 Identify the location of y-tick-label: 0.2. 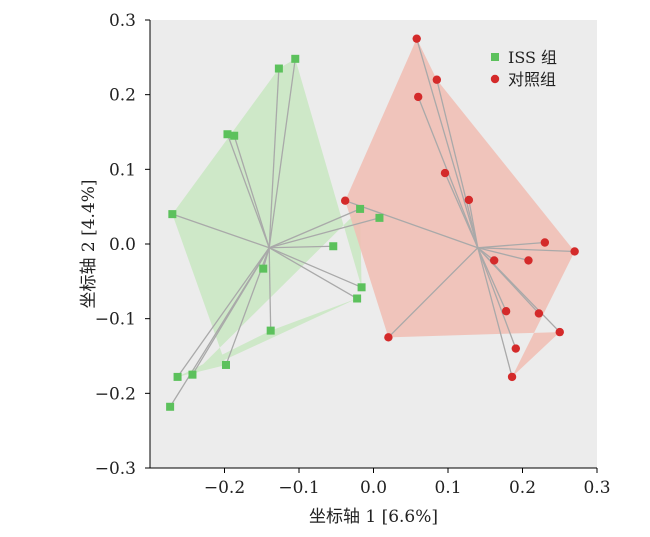
(122, 96).